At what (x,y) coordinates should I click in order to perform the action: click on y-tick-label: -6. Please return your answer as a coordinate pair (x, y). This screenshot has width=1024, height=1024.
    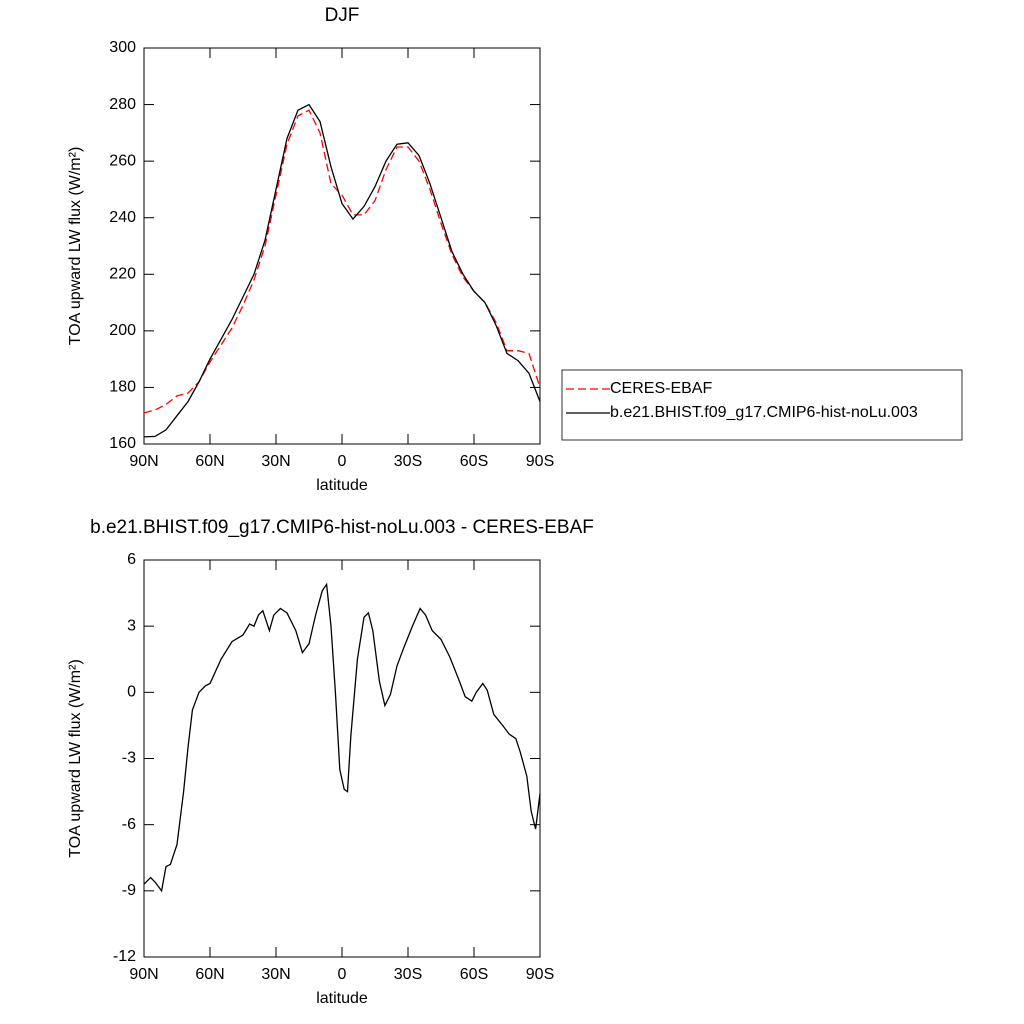
    Looking at the image, I should click on (129, 824).